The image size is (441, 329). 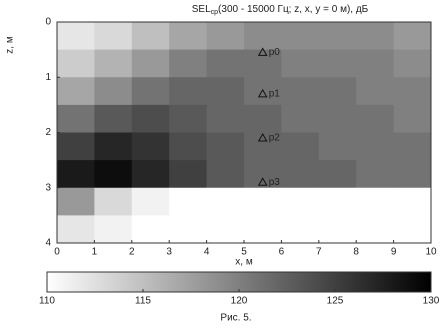 I want to click on x-tick-label: 5, so click(x=244, y=252).